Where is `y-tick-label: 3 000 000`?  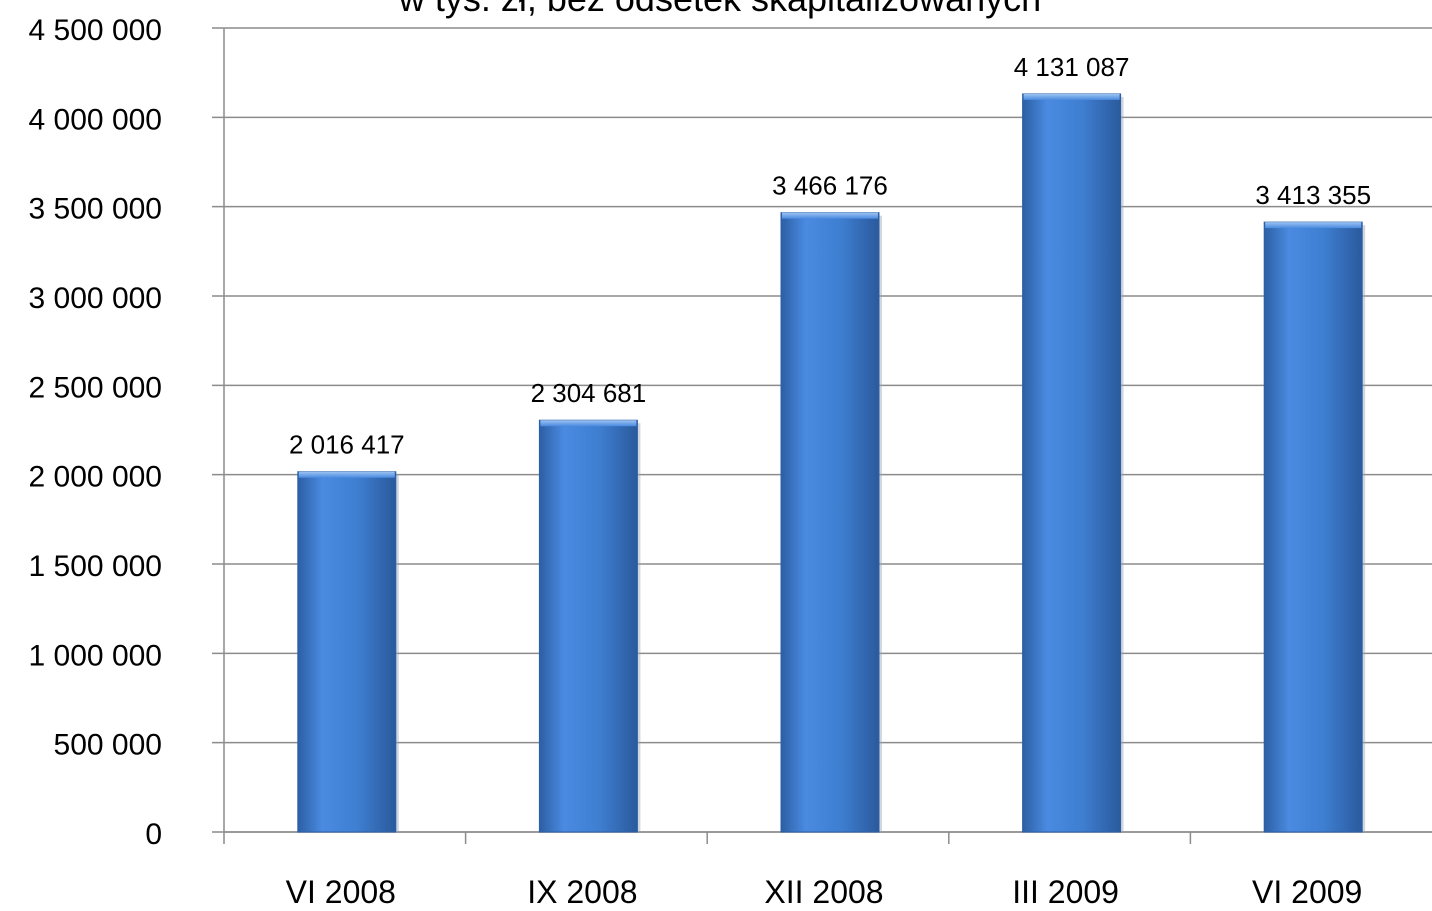 y-tick-label: 3 000 000 is located at coordinates (95, 298).